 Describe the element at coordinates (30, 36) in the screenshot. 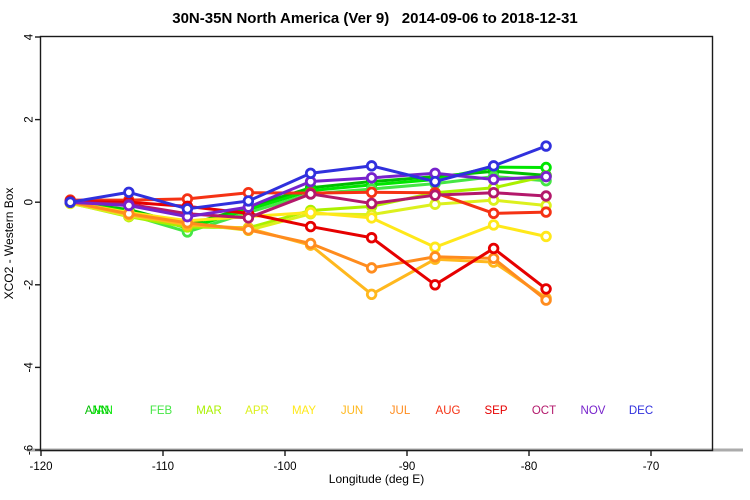

I see `y-tick-label: 4` at that location.